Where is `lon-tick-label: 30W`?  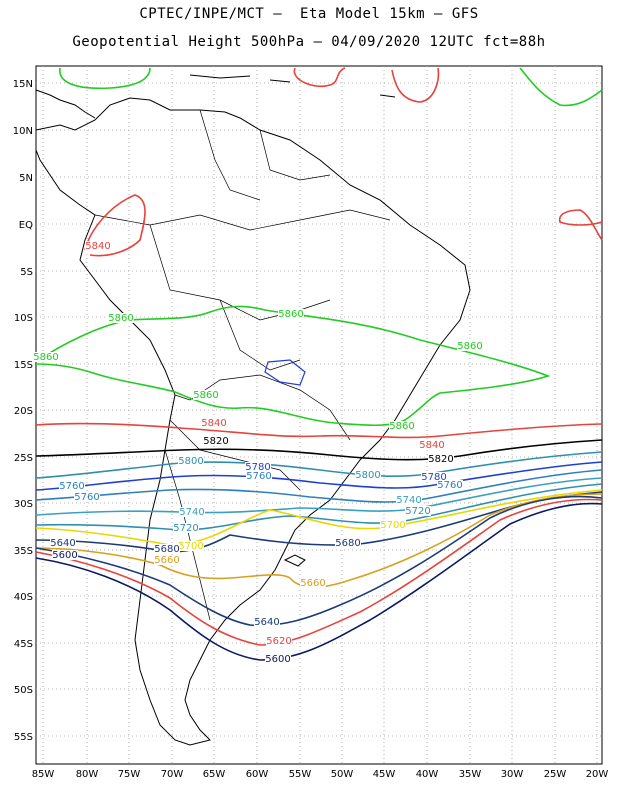
lon-tick-label: 30W is located at coordinates (512, 774).